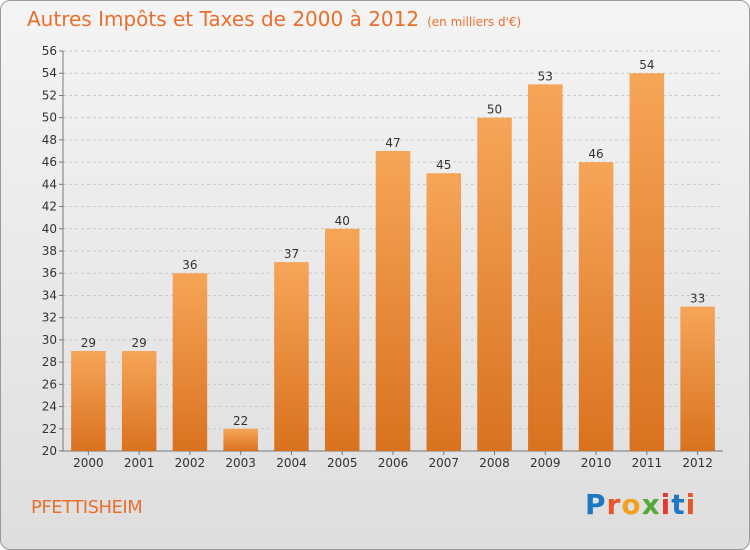  Describe the element at coordinates (443, 165) in the screenshot. I see `data-label: 45` at that location.